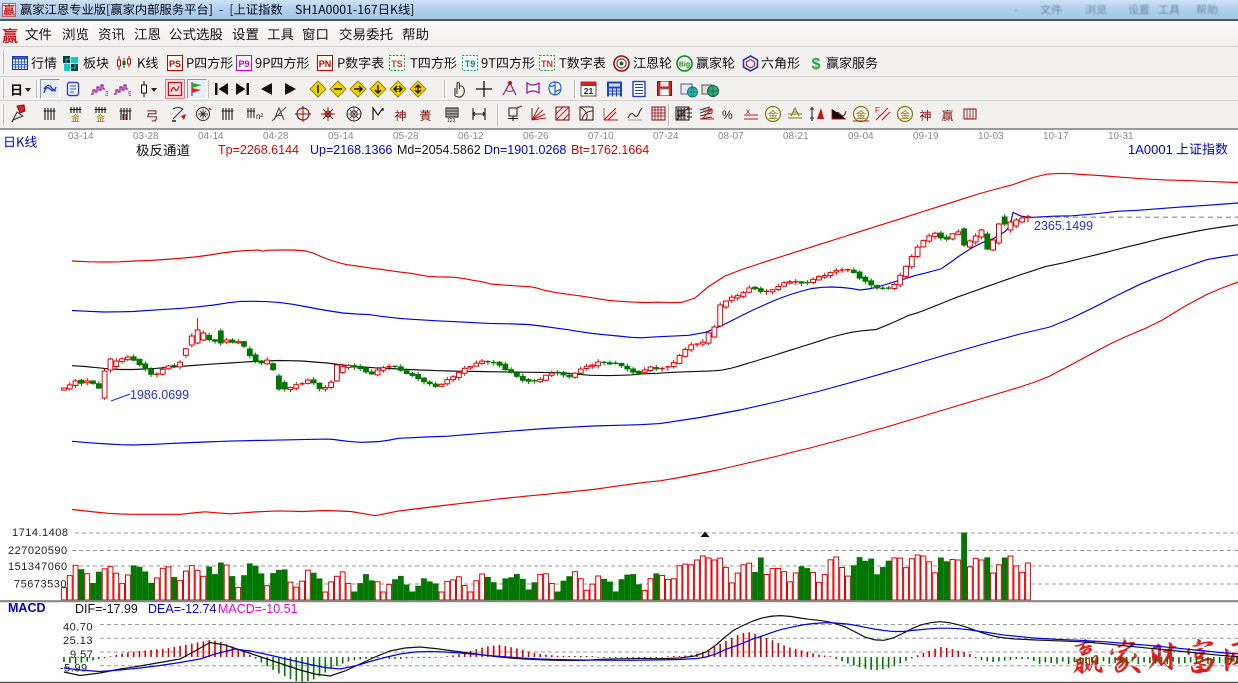  Describe the element at coordinates (40, 585) in the screenshot. I see `svg-text: 75673530` at that location.